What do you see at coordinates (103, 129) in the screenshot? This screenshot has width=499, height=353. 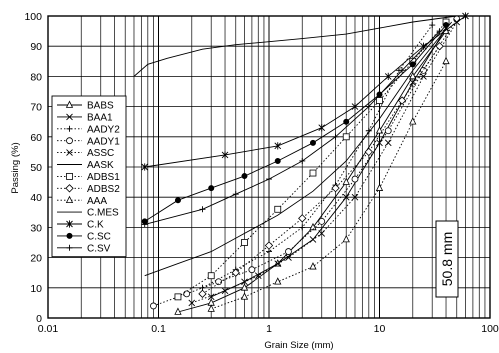 I see `legend-label: AADY2` at bounding box center [103, 129].